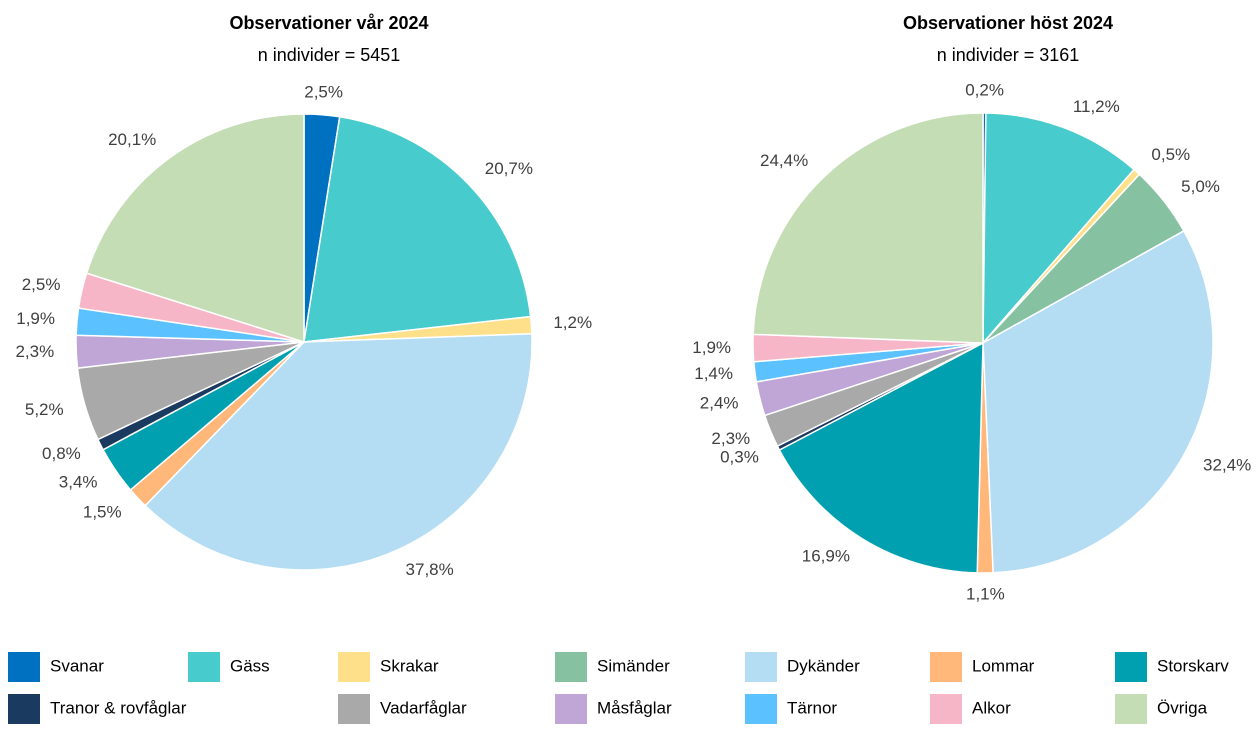 The width and height of the screenshot is (1258, 749). I want to click on data-label: 1,4%, so click(713, 373).